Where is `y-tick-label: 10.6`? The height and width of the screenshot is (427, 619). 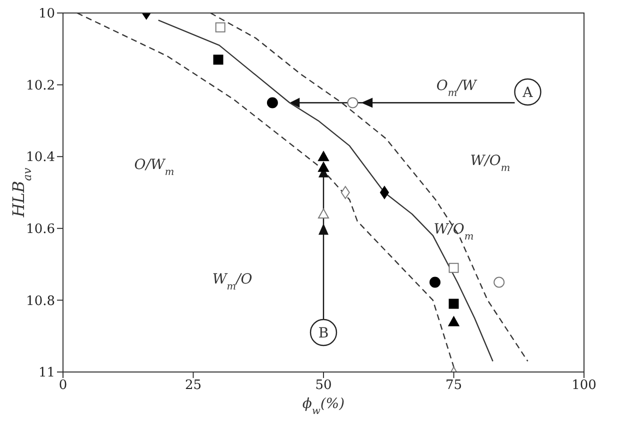 y-tick-label: 10.6 is located at coordinates (40, 230).